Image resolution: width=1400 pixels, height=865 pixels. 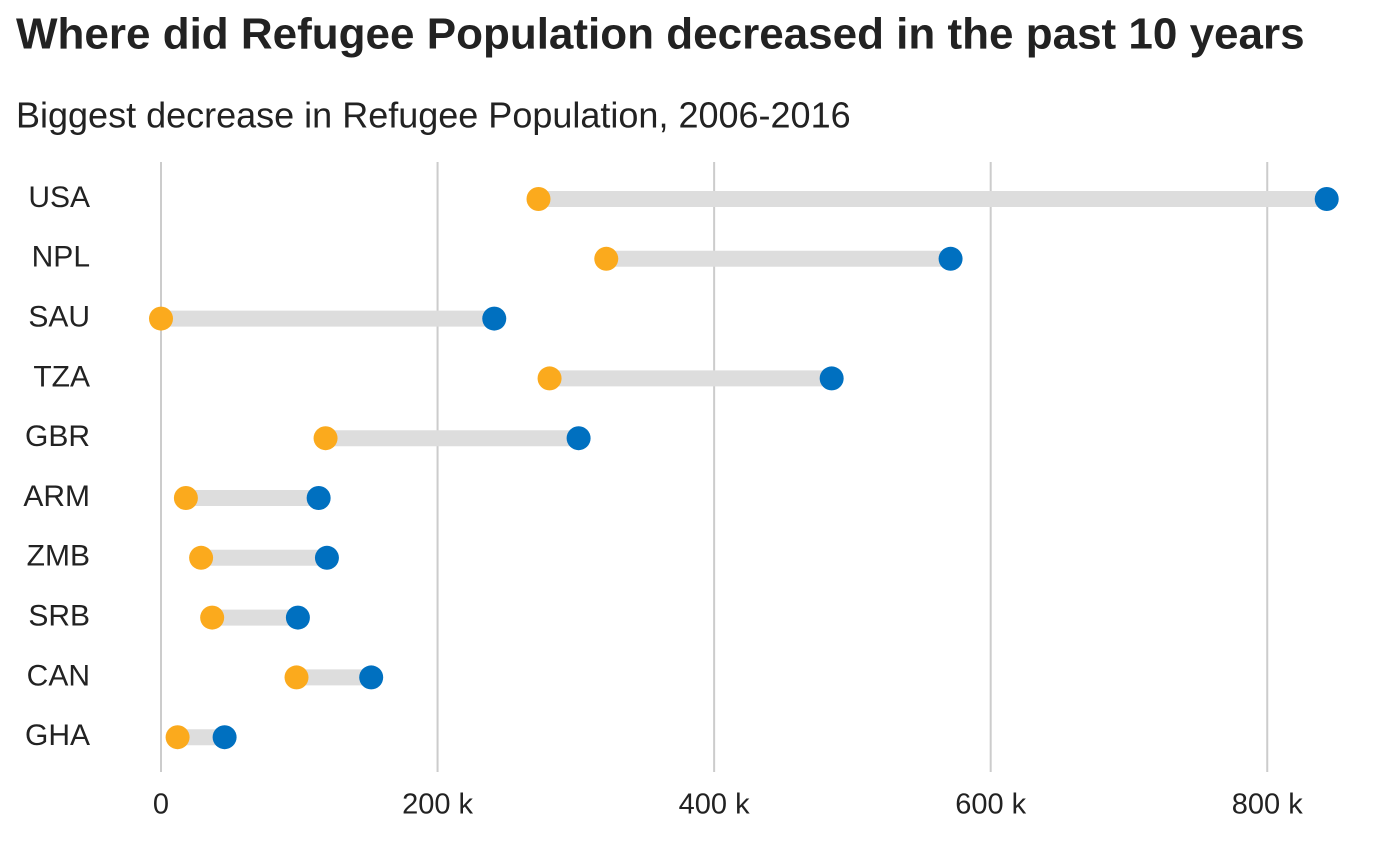 What do you see at coordinates (161, 805) in the screenshot?
I see `x-tick-label: 0` at bounding box center [161, 805].